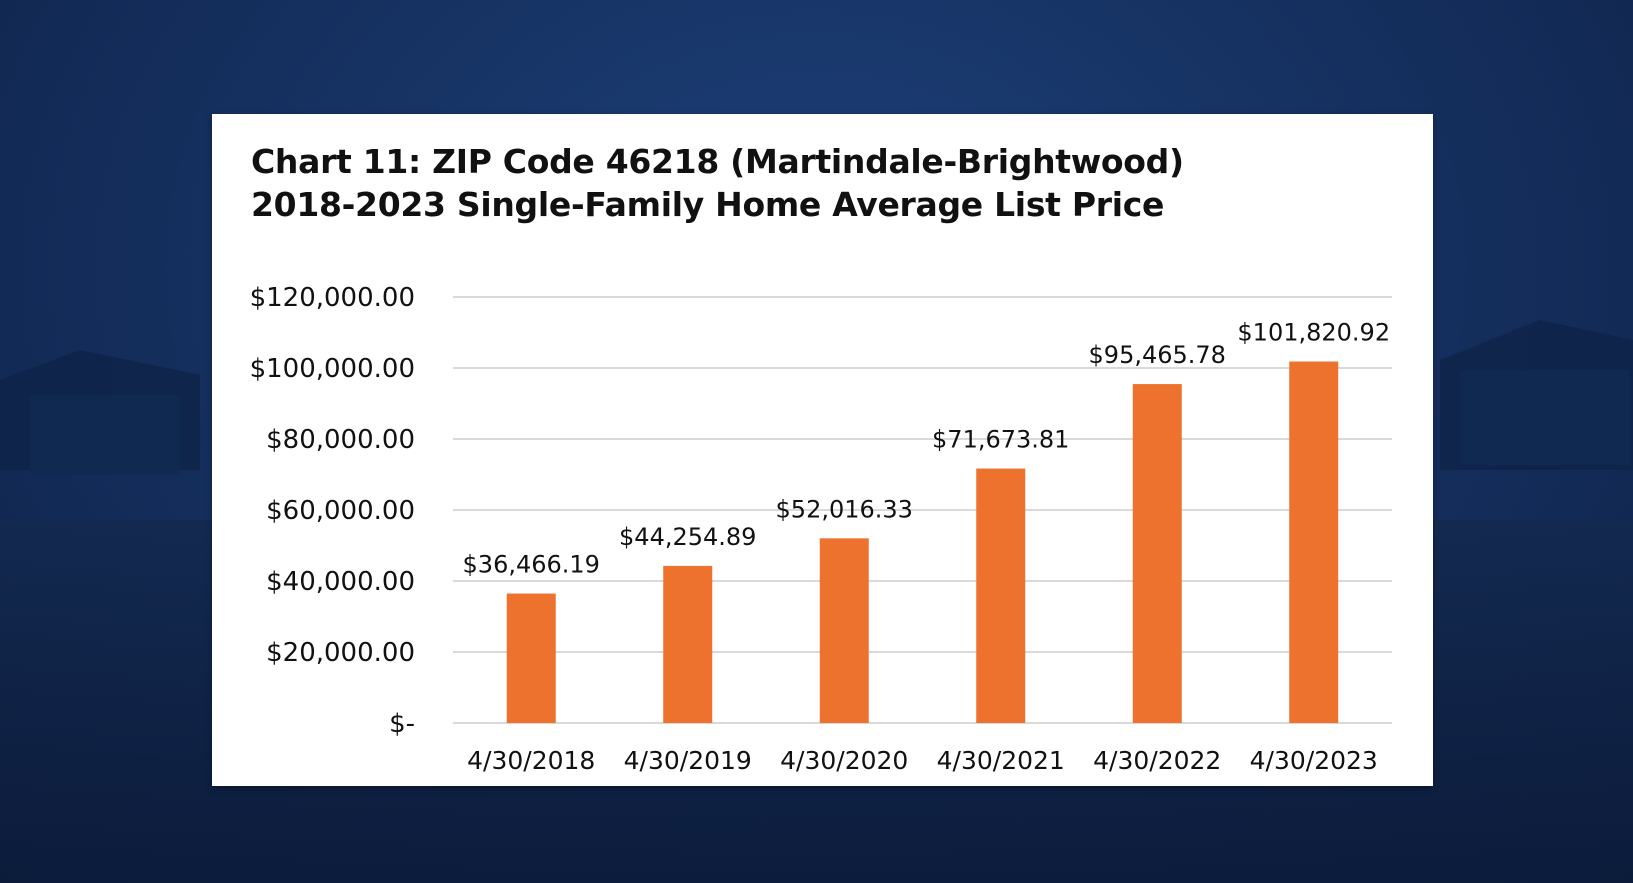  What do you see at coordinates (688, 760) in the screenshot?
I see `x-tick-label: 4/30/2019` at bounding box center [688, 760].